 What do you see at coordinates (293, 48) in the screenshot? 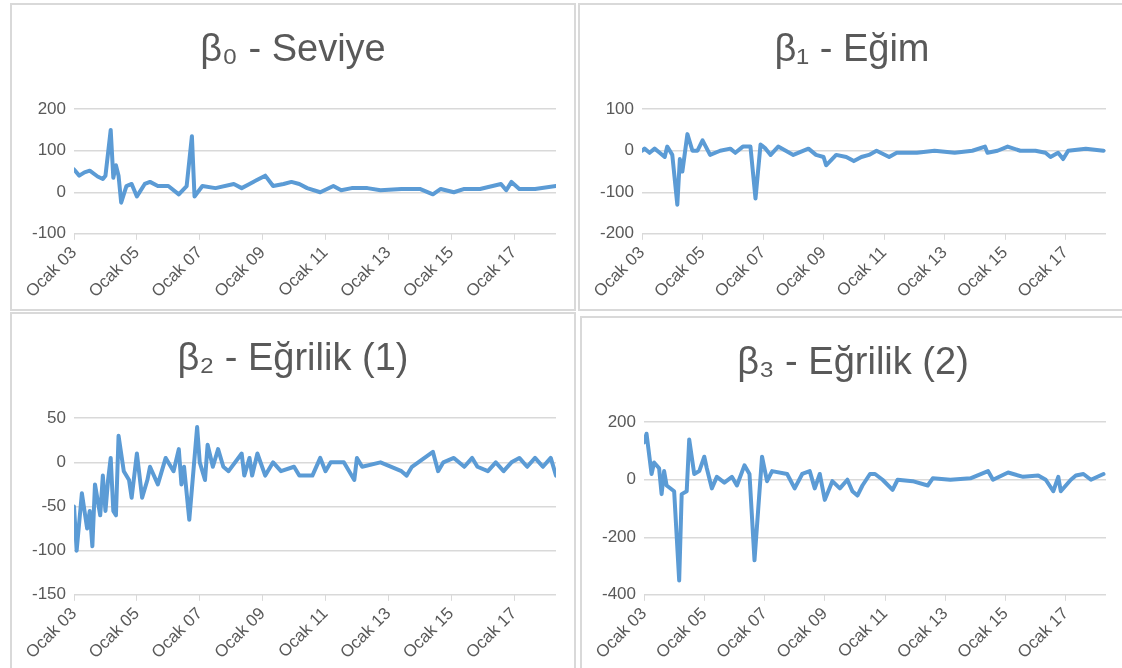
I see `chart-title: β₀ - Seviye` at bounding box center [293, 48].